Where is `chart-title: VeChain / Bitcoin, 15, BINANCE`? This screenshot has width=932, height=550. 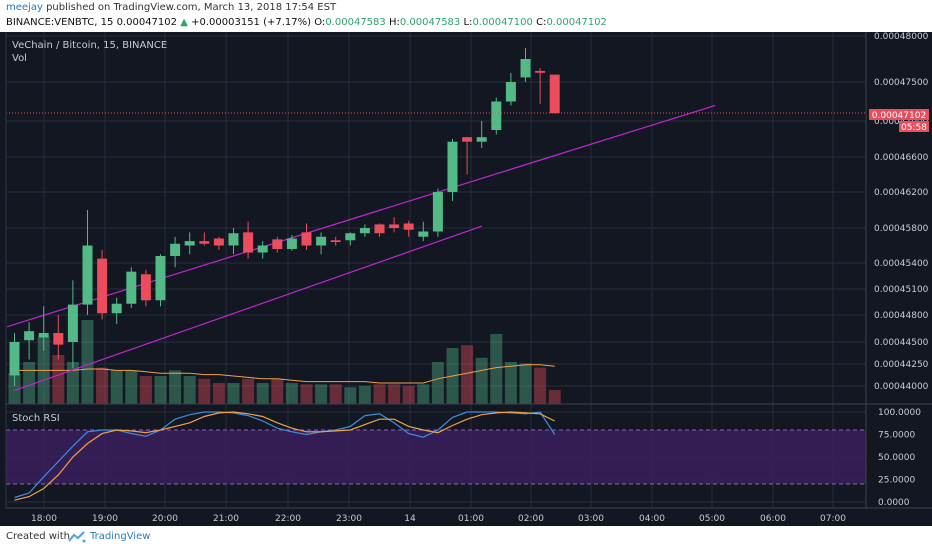
chart-title: VeChain / Bitcoin, 15, BINANCE is located at coordinates (89, 45).